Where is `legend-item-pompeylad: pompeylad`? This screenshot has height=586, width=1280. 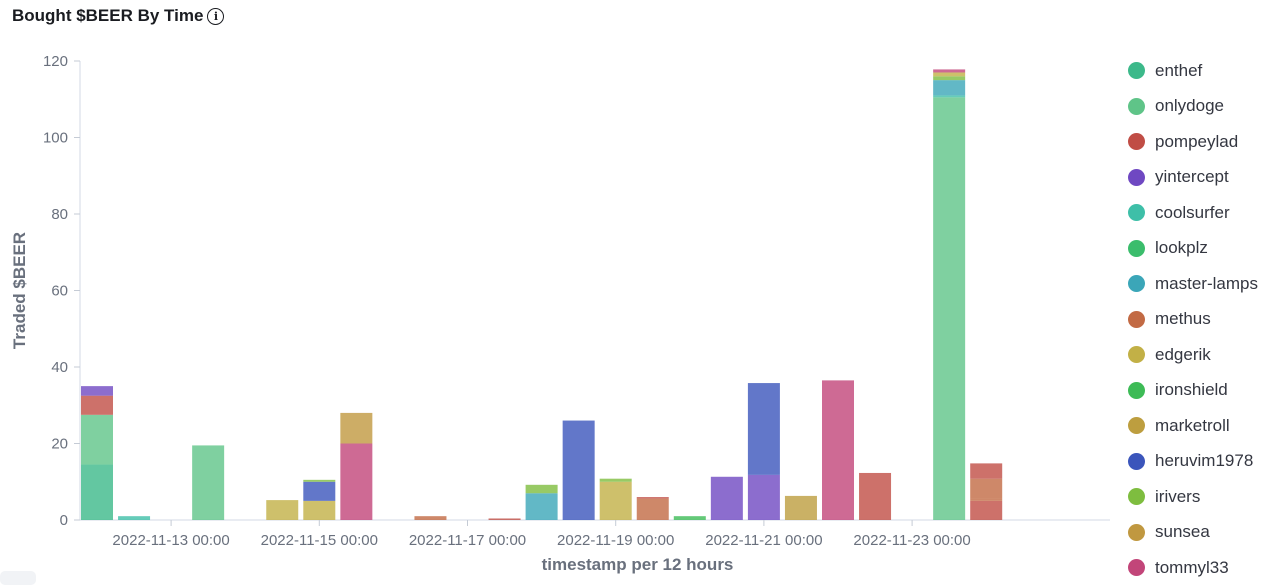
legend-item-pompeylad: pompeylad is located at coordinates (1193, 142).